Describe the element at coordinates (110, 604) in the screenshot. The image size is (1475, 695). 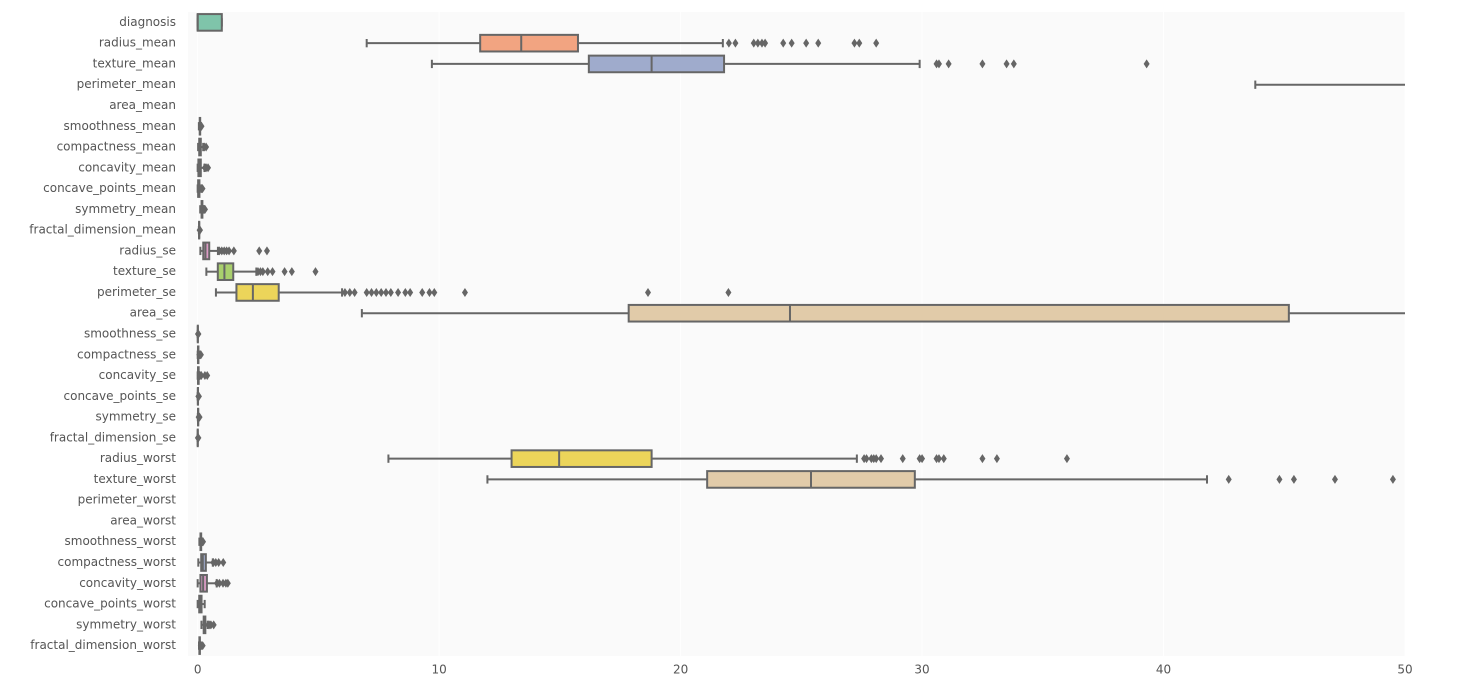
I see `y-tick-label: concave_points_worst` at that location.